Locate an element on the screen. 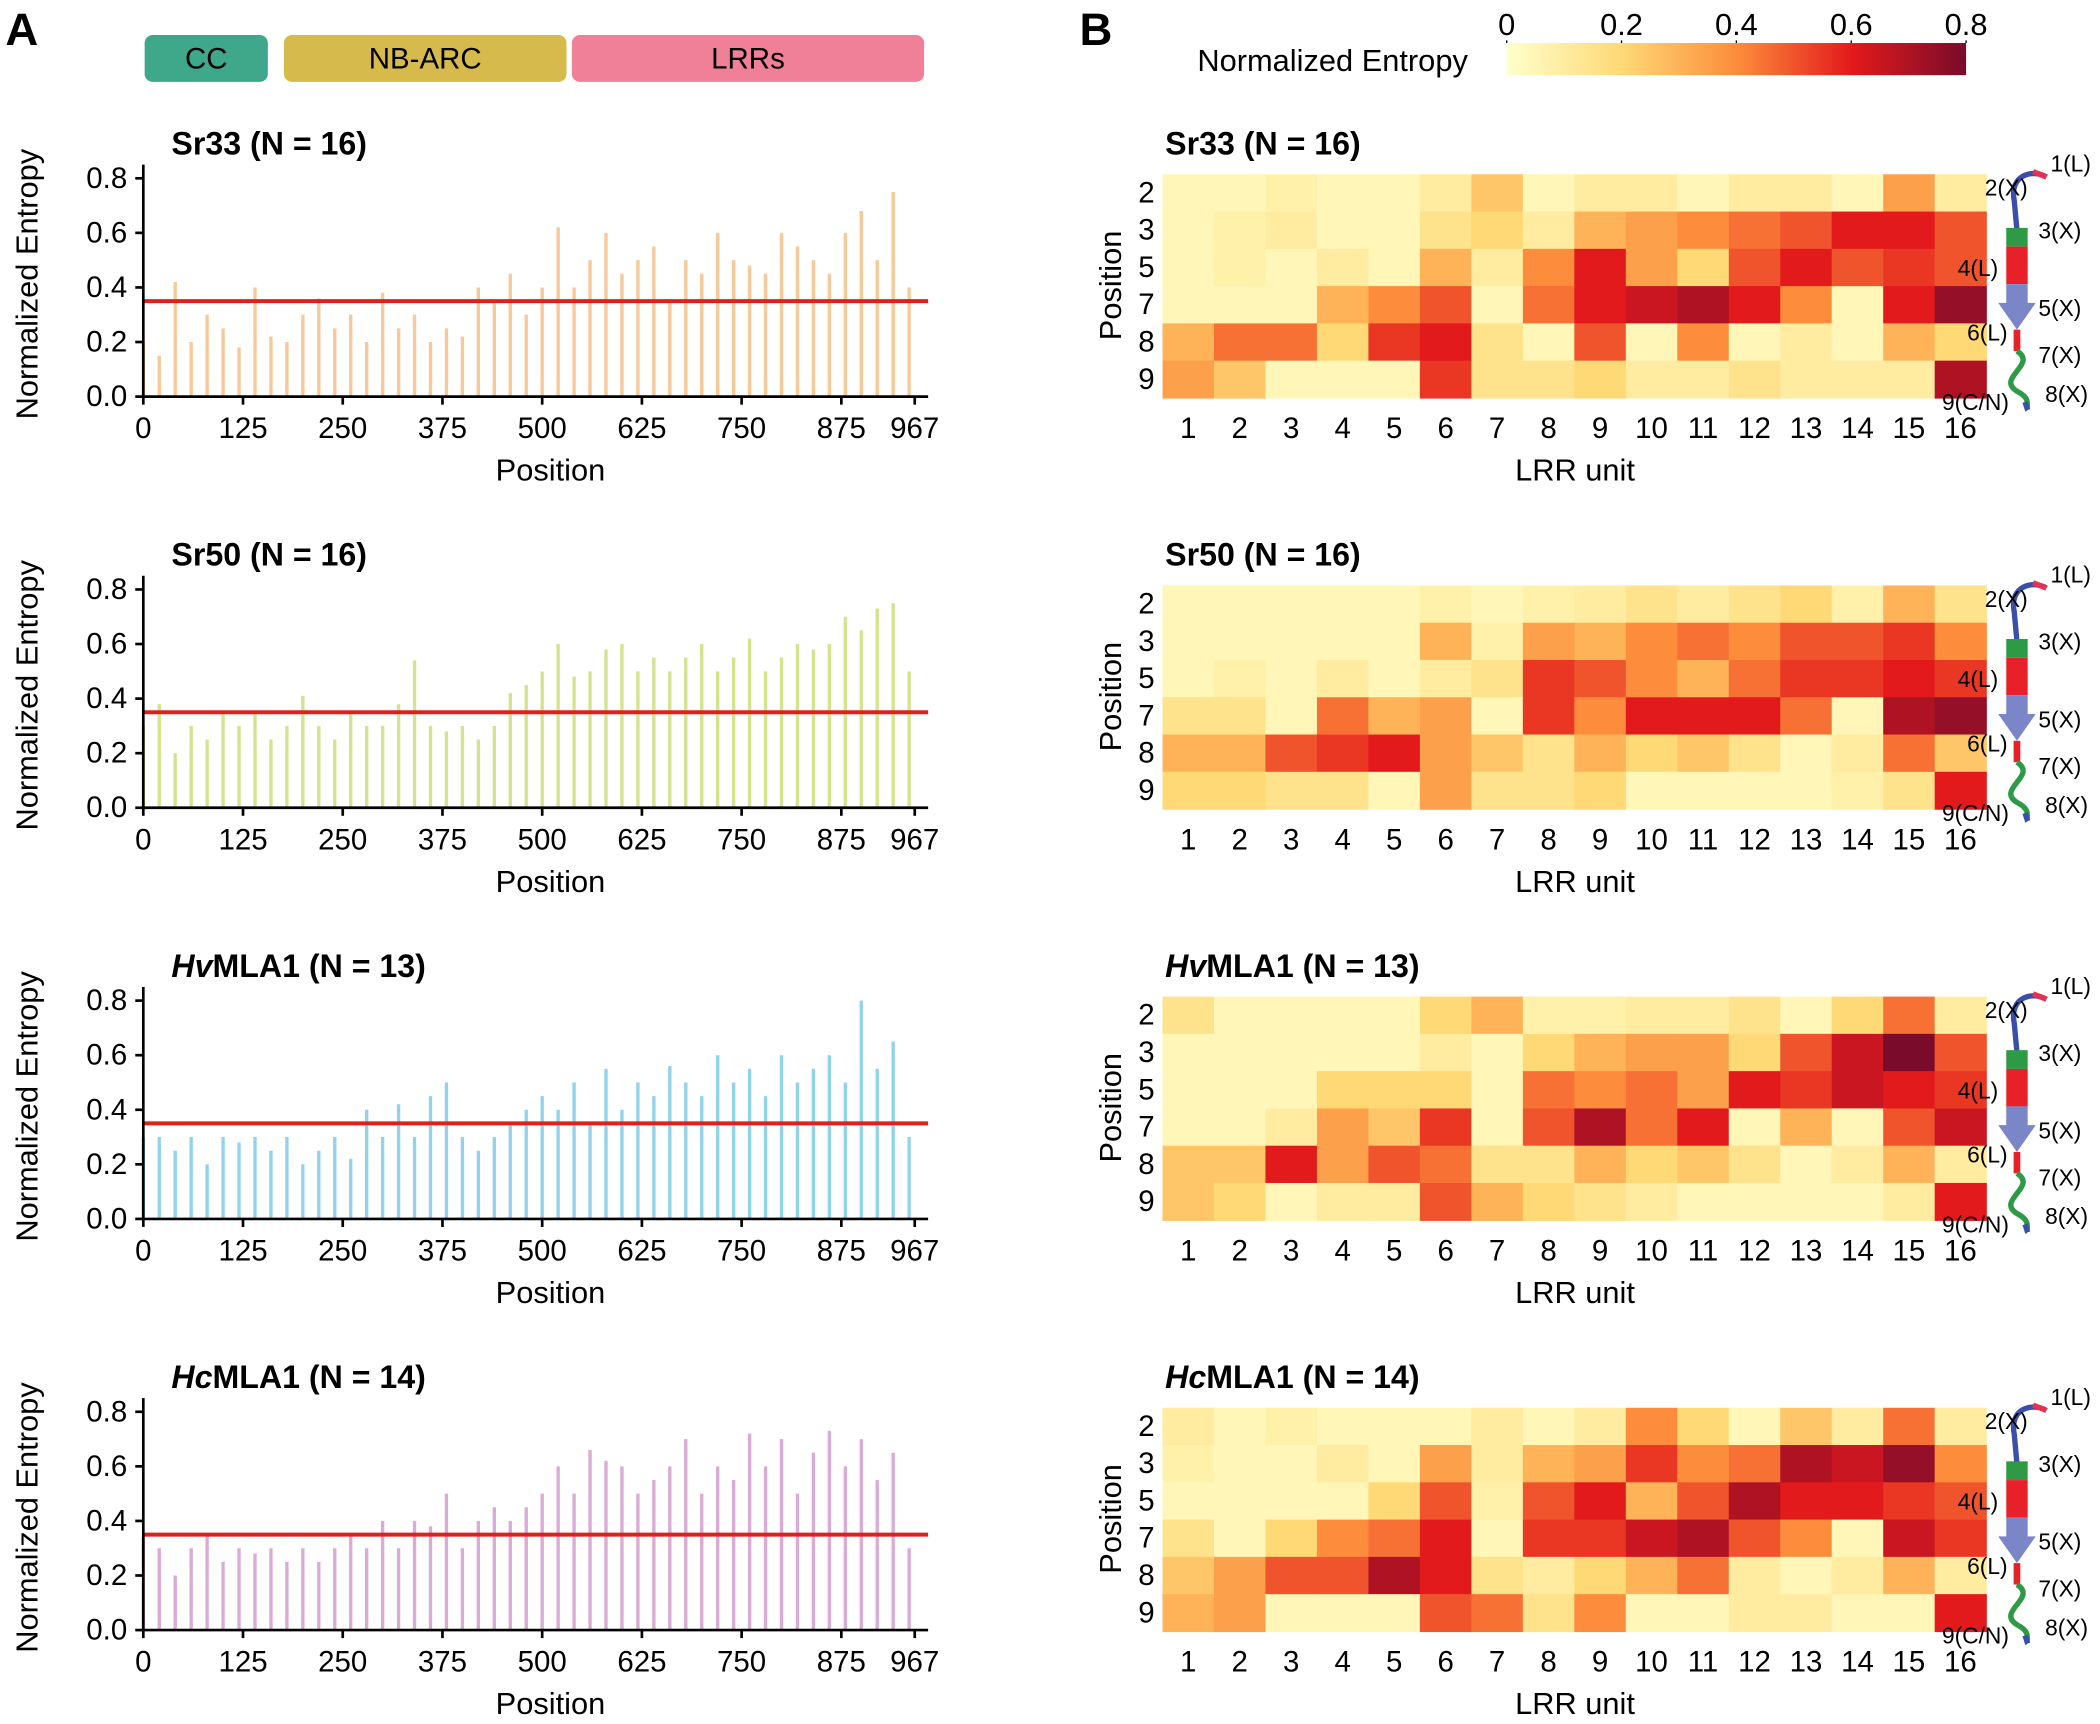  x-tick-label: 4 is located at coordinates (1342, 839).